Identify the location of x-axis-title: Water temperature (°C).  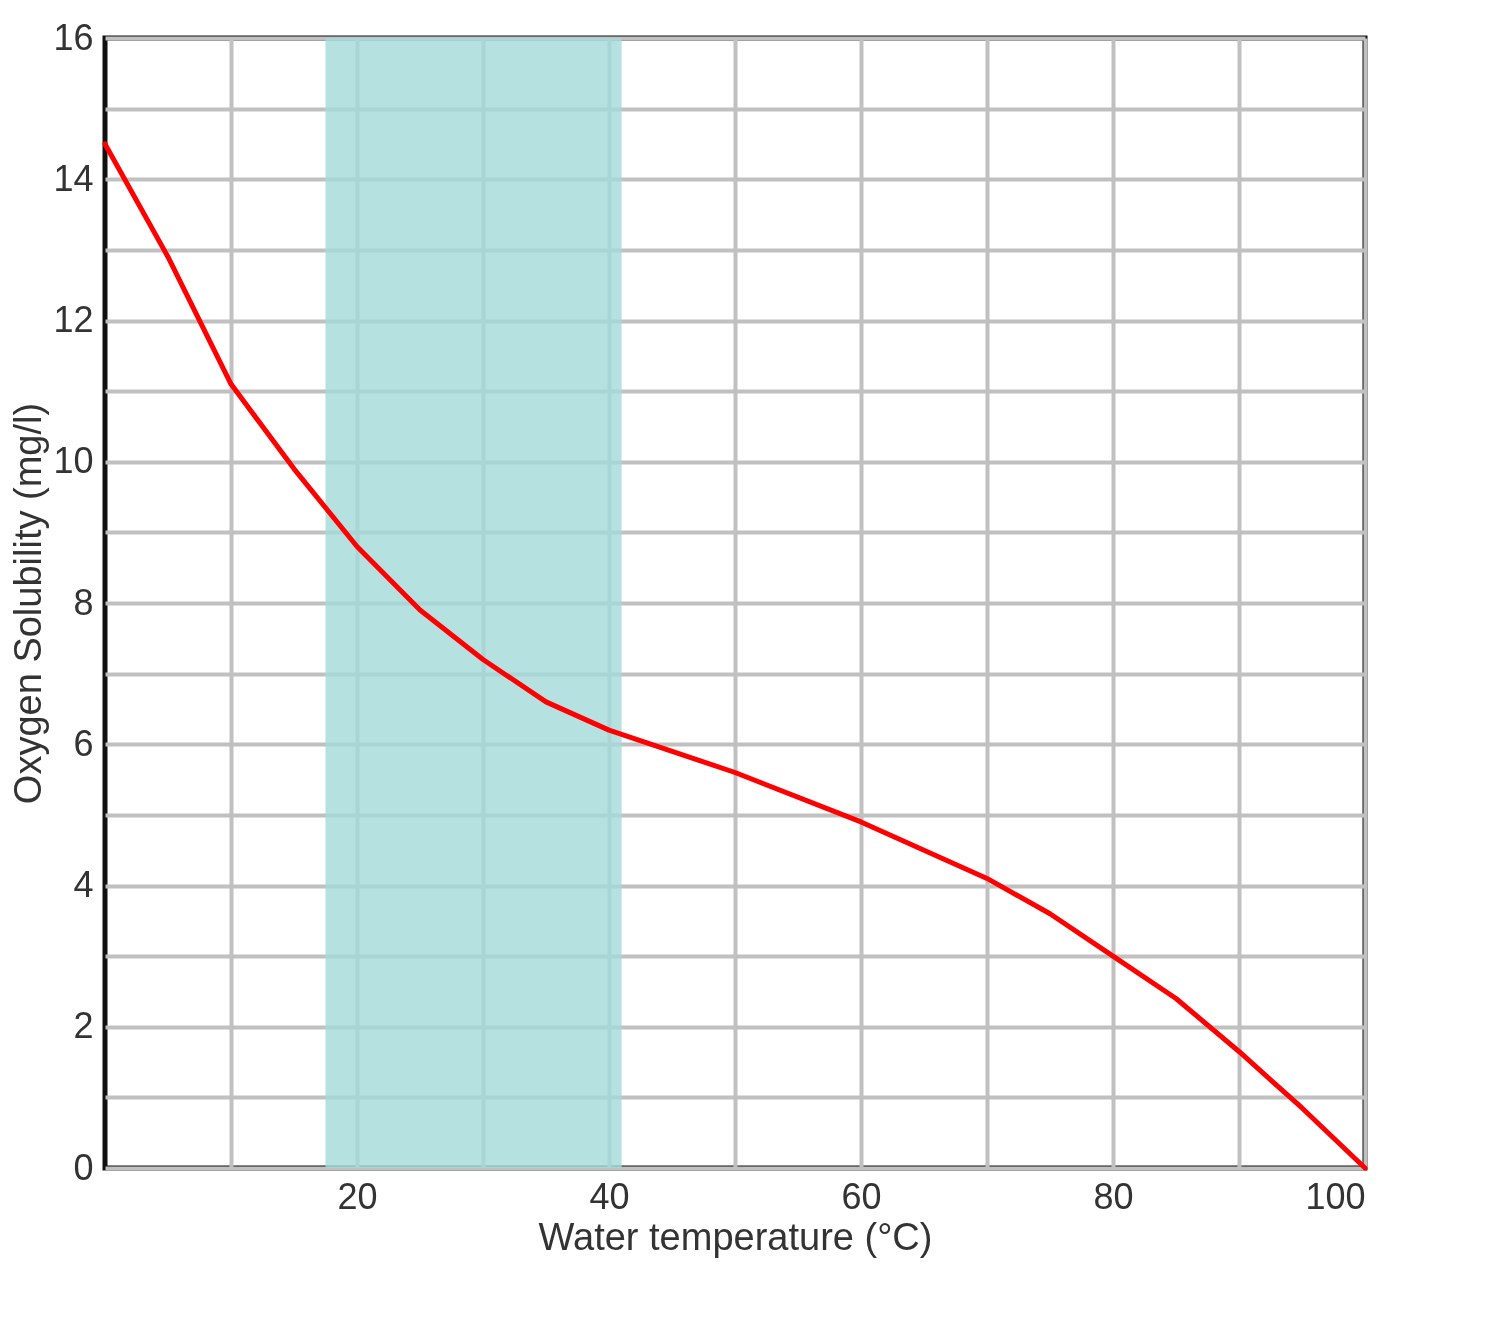
(735, 1236).